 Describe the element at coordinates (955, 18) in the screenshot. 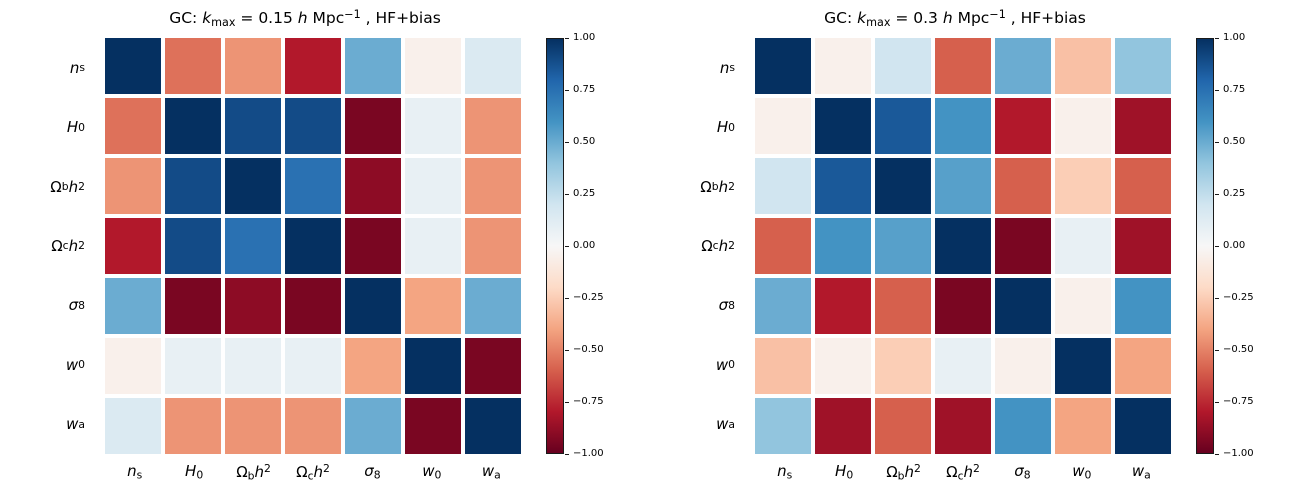

I see `chart-title-right: GC: kmax = 0.3 h Mpc−1 , HF+bias` at that location.